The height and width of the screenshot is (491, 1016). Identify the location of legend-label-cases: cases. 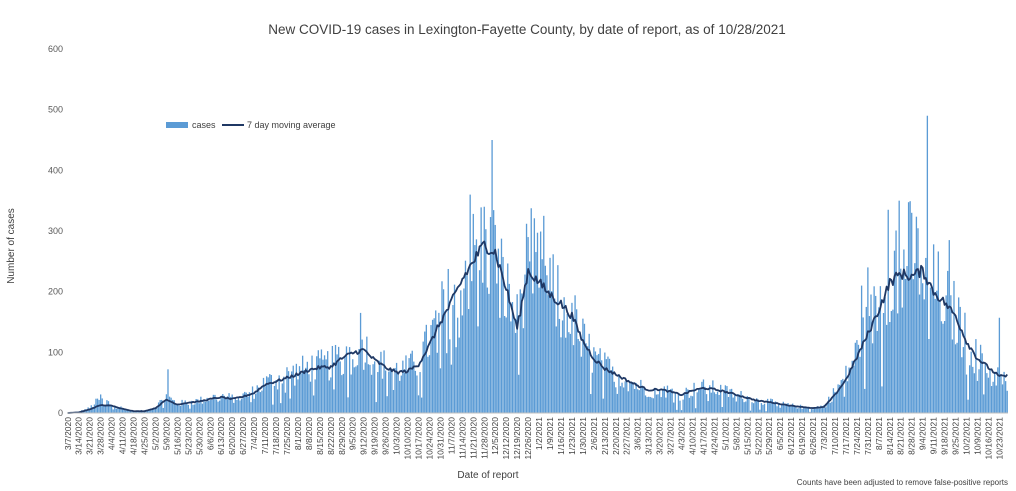
(204, 125).